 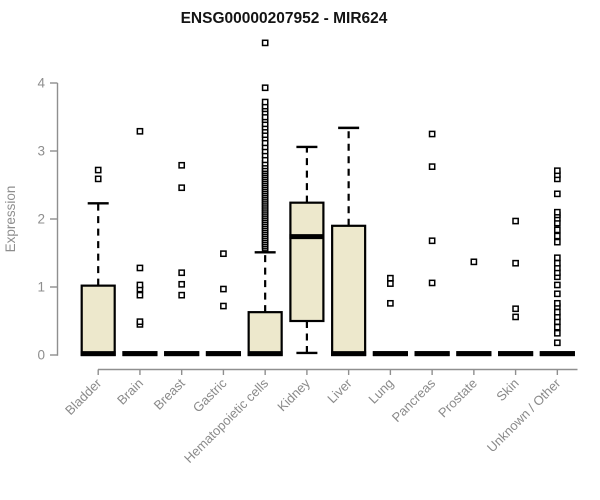 I want to click on x-tick-label-bladder: Bladder, so click(x=83, y=396).